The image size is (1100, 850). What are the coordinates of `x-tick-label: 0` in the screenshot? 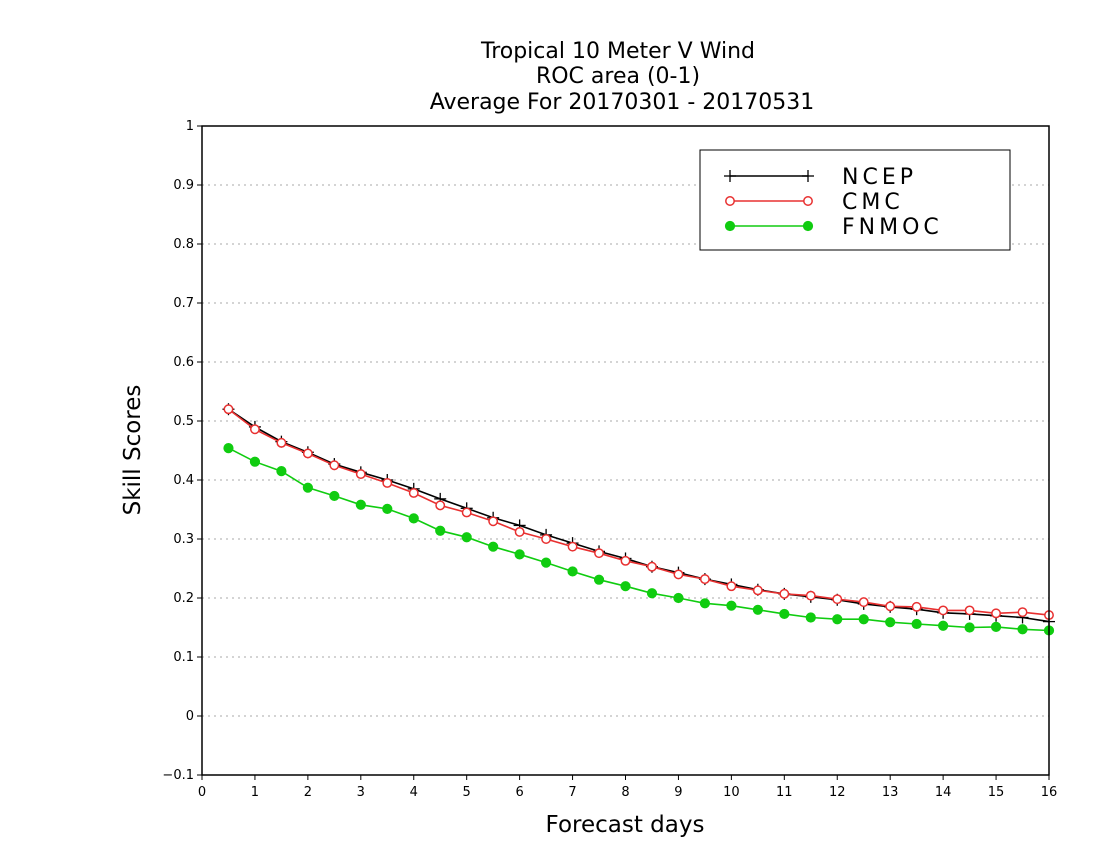 It's located at (202, 792).